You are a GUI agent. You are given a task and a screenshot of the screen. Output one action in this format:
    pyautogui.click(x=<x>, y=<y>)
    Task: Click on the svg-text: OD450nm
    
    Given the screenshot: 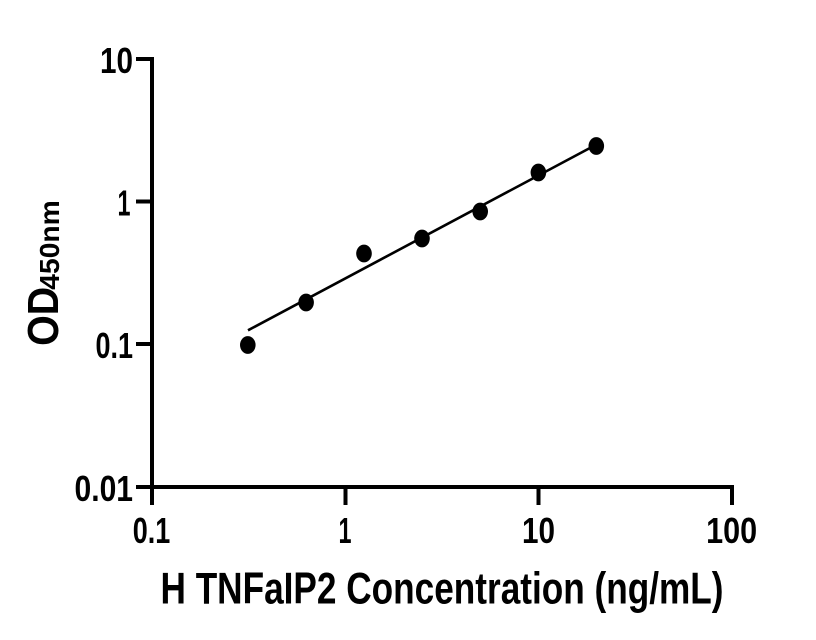 What is the action you would take?
    pyautogui.click(x=43, y=273)
    